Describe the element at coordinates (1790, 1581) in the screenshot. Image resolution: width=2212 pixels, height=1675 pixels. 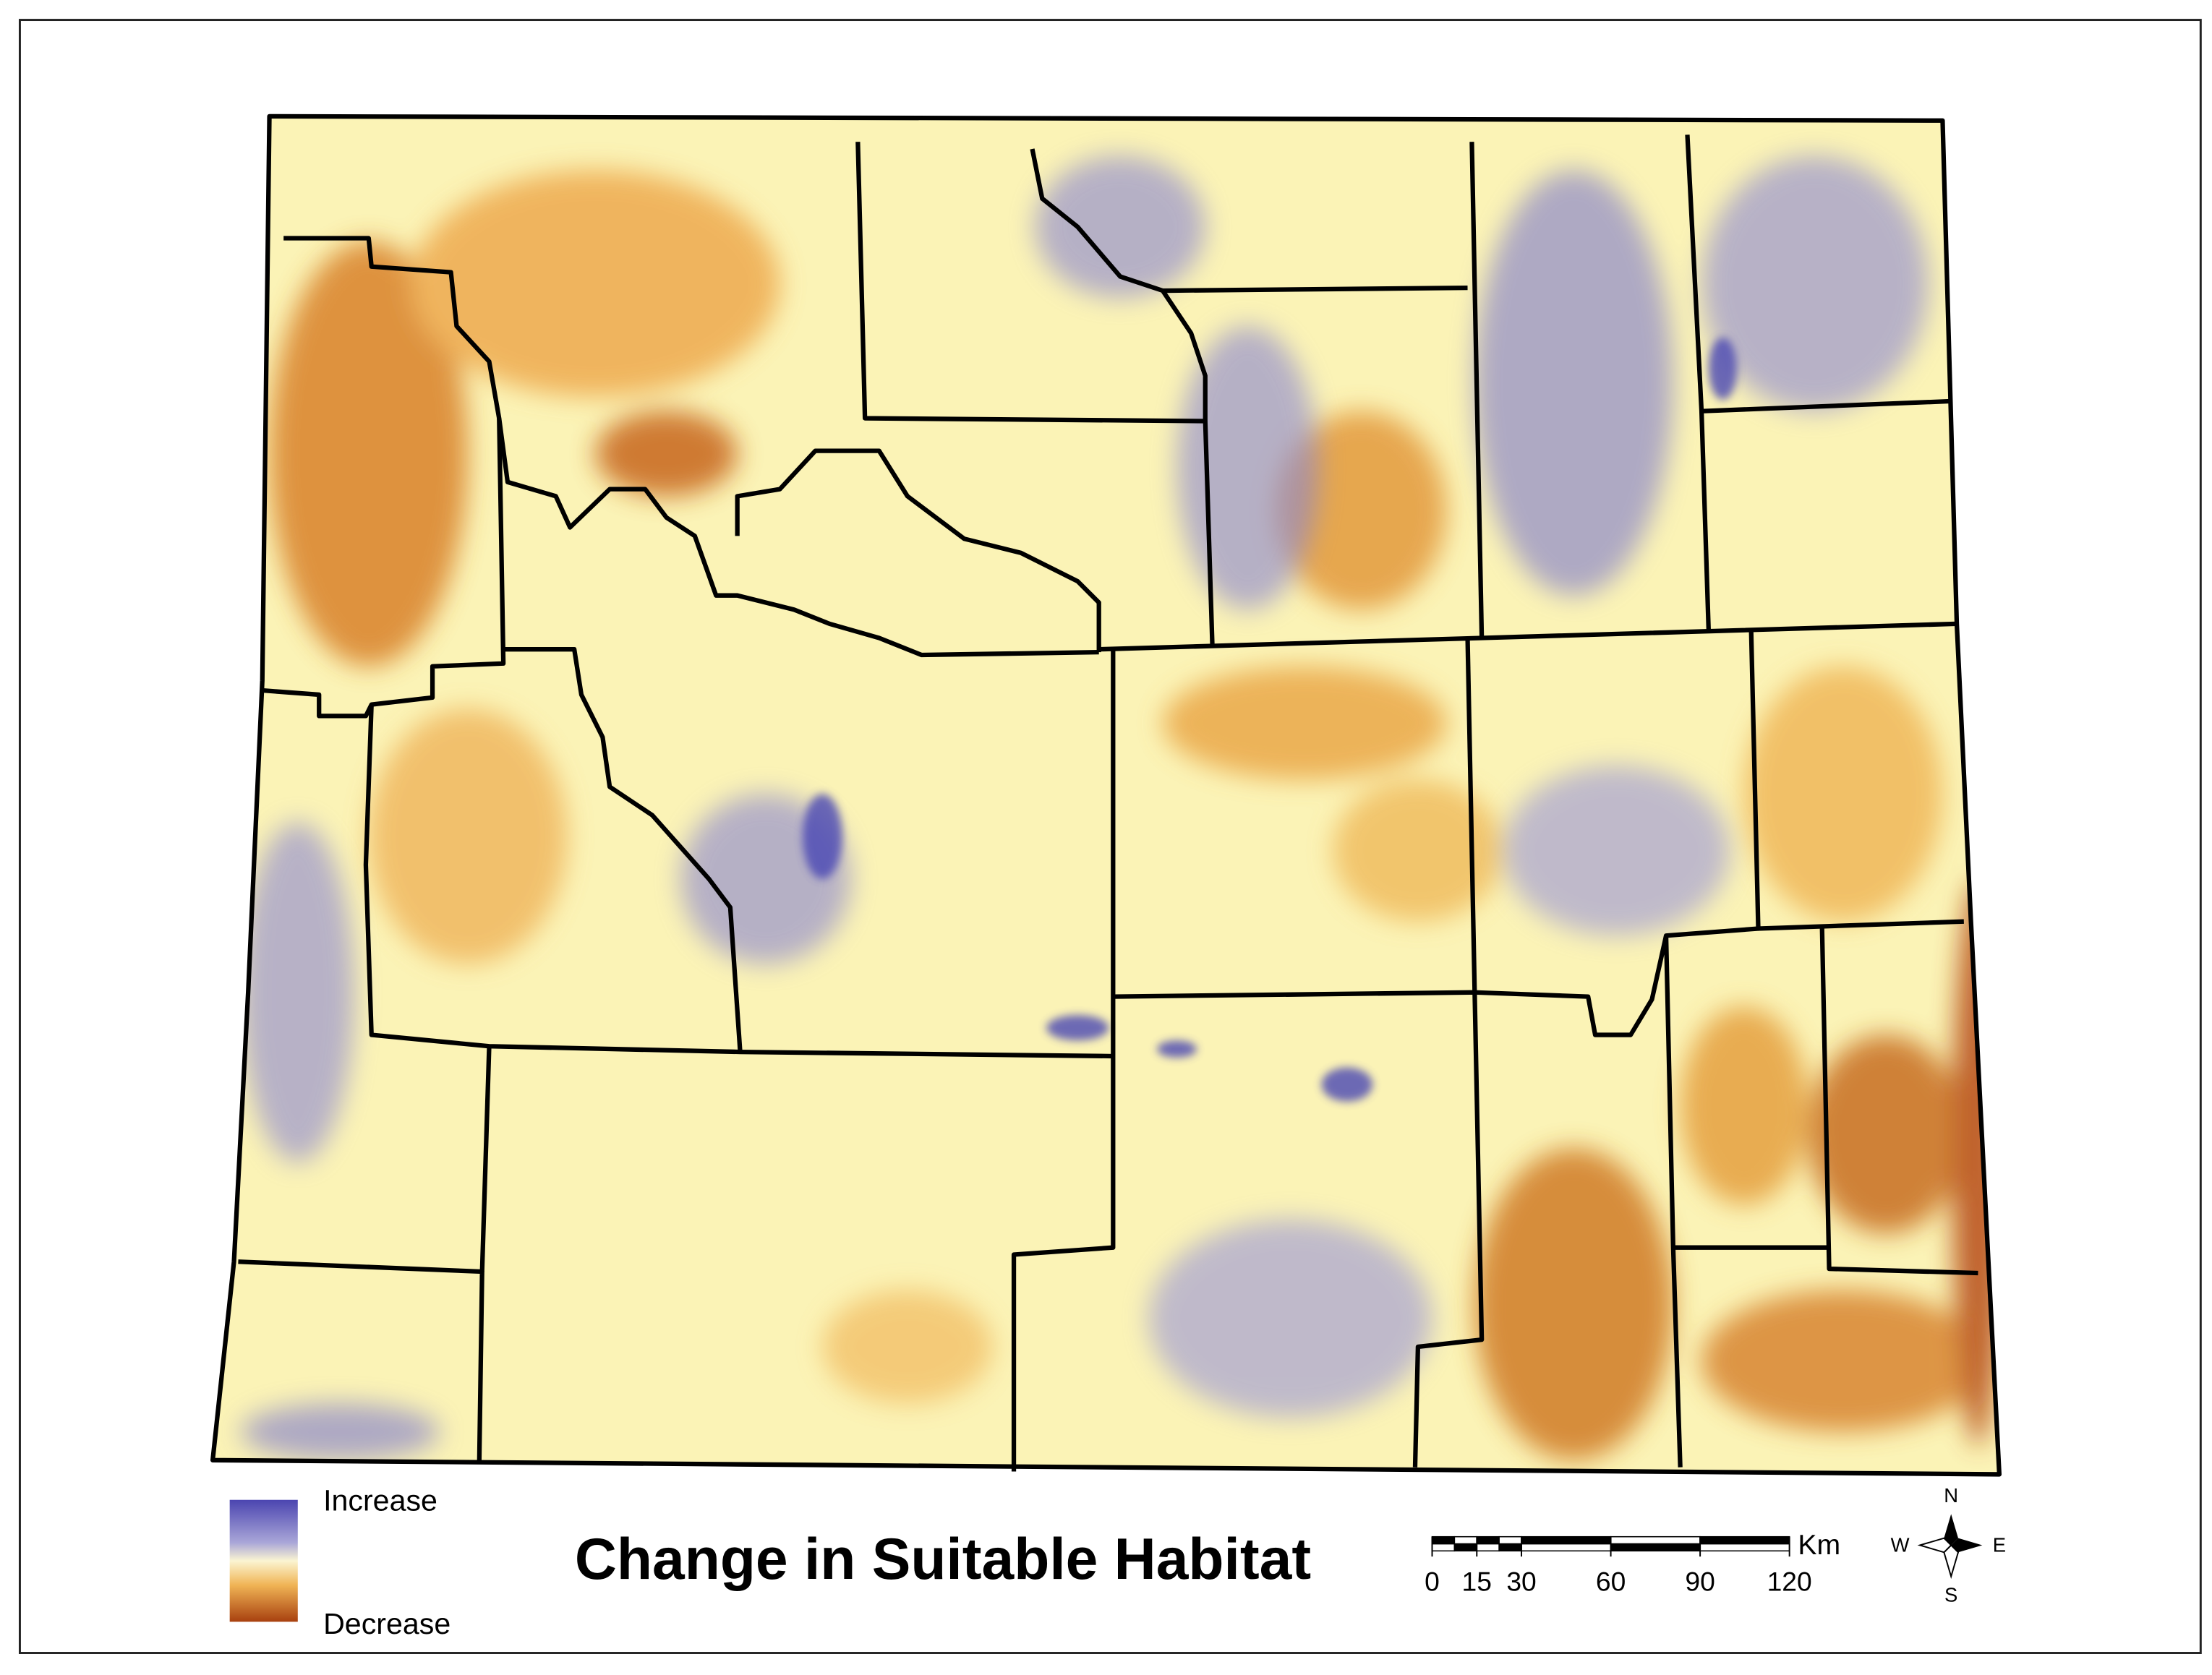
I see `scale-tick-label: 120` at that location.